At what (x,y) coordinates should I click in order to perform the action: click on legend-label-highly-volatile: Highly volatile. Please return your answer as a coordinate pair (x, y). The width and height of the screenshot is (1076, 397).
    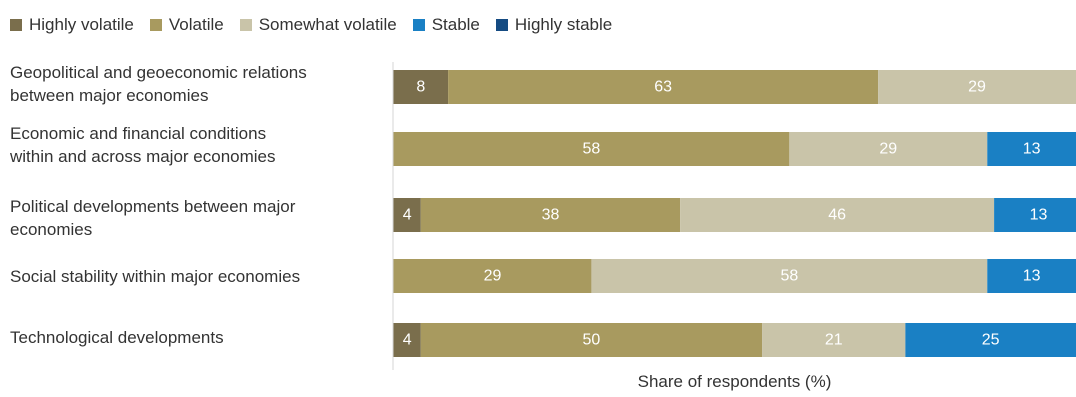
    Looking at the image, I should click on (81, 24).